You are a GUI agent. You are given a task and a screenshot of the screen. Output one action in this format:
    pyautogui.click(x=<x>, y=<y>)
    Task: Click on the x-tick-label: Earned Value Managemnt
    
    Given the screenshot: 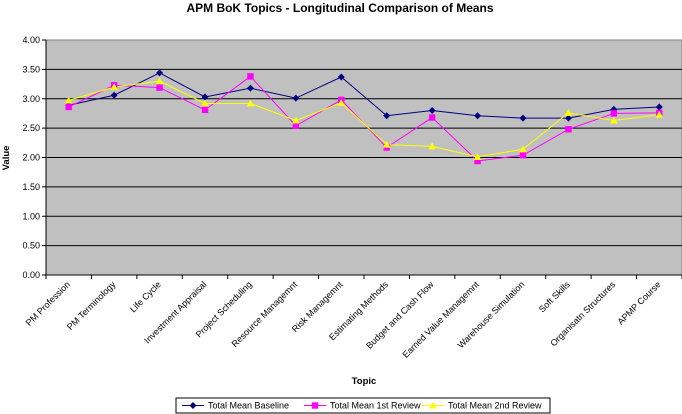 What is the action you would take?
    pyautogui.click(x=440, y=319)
    